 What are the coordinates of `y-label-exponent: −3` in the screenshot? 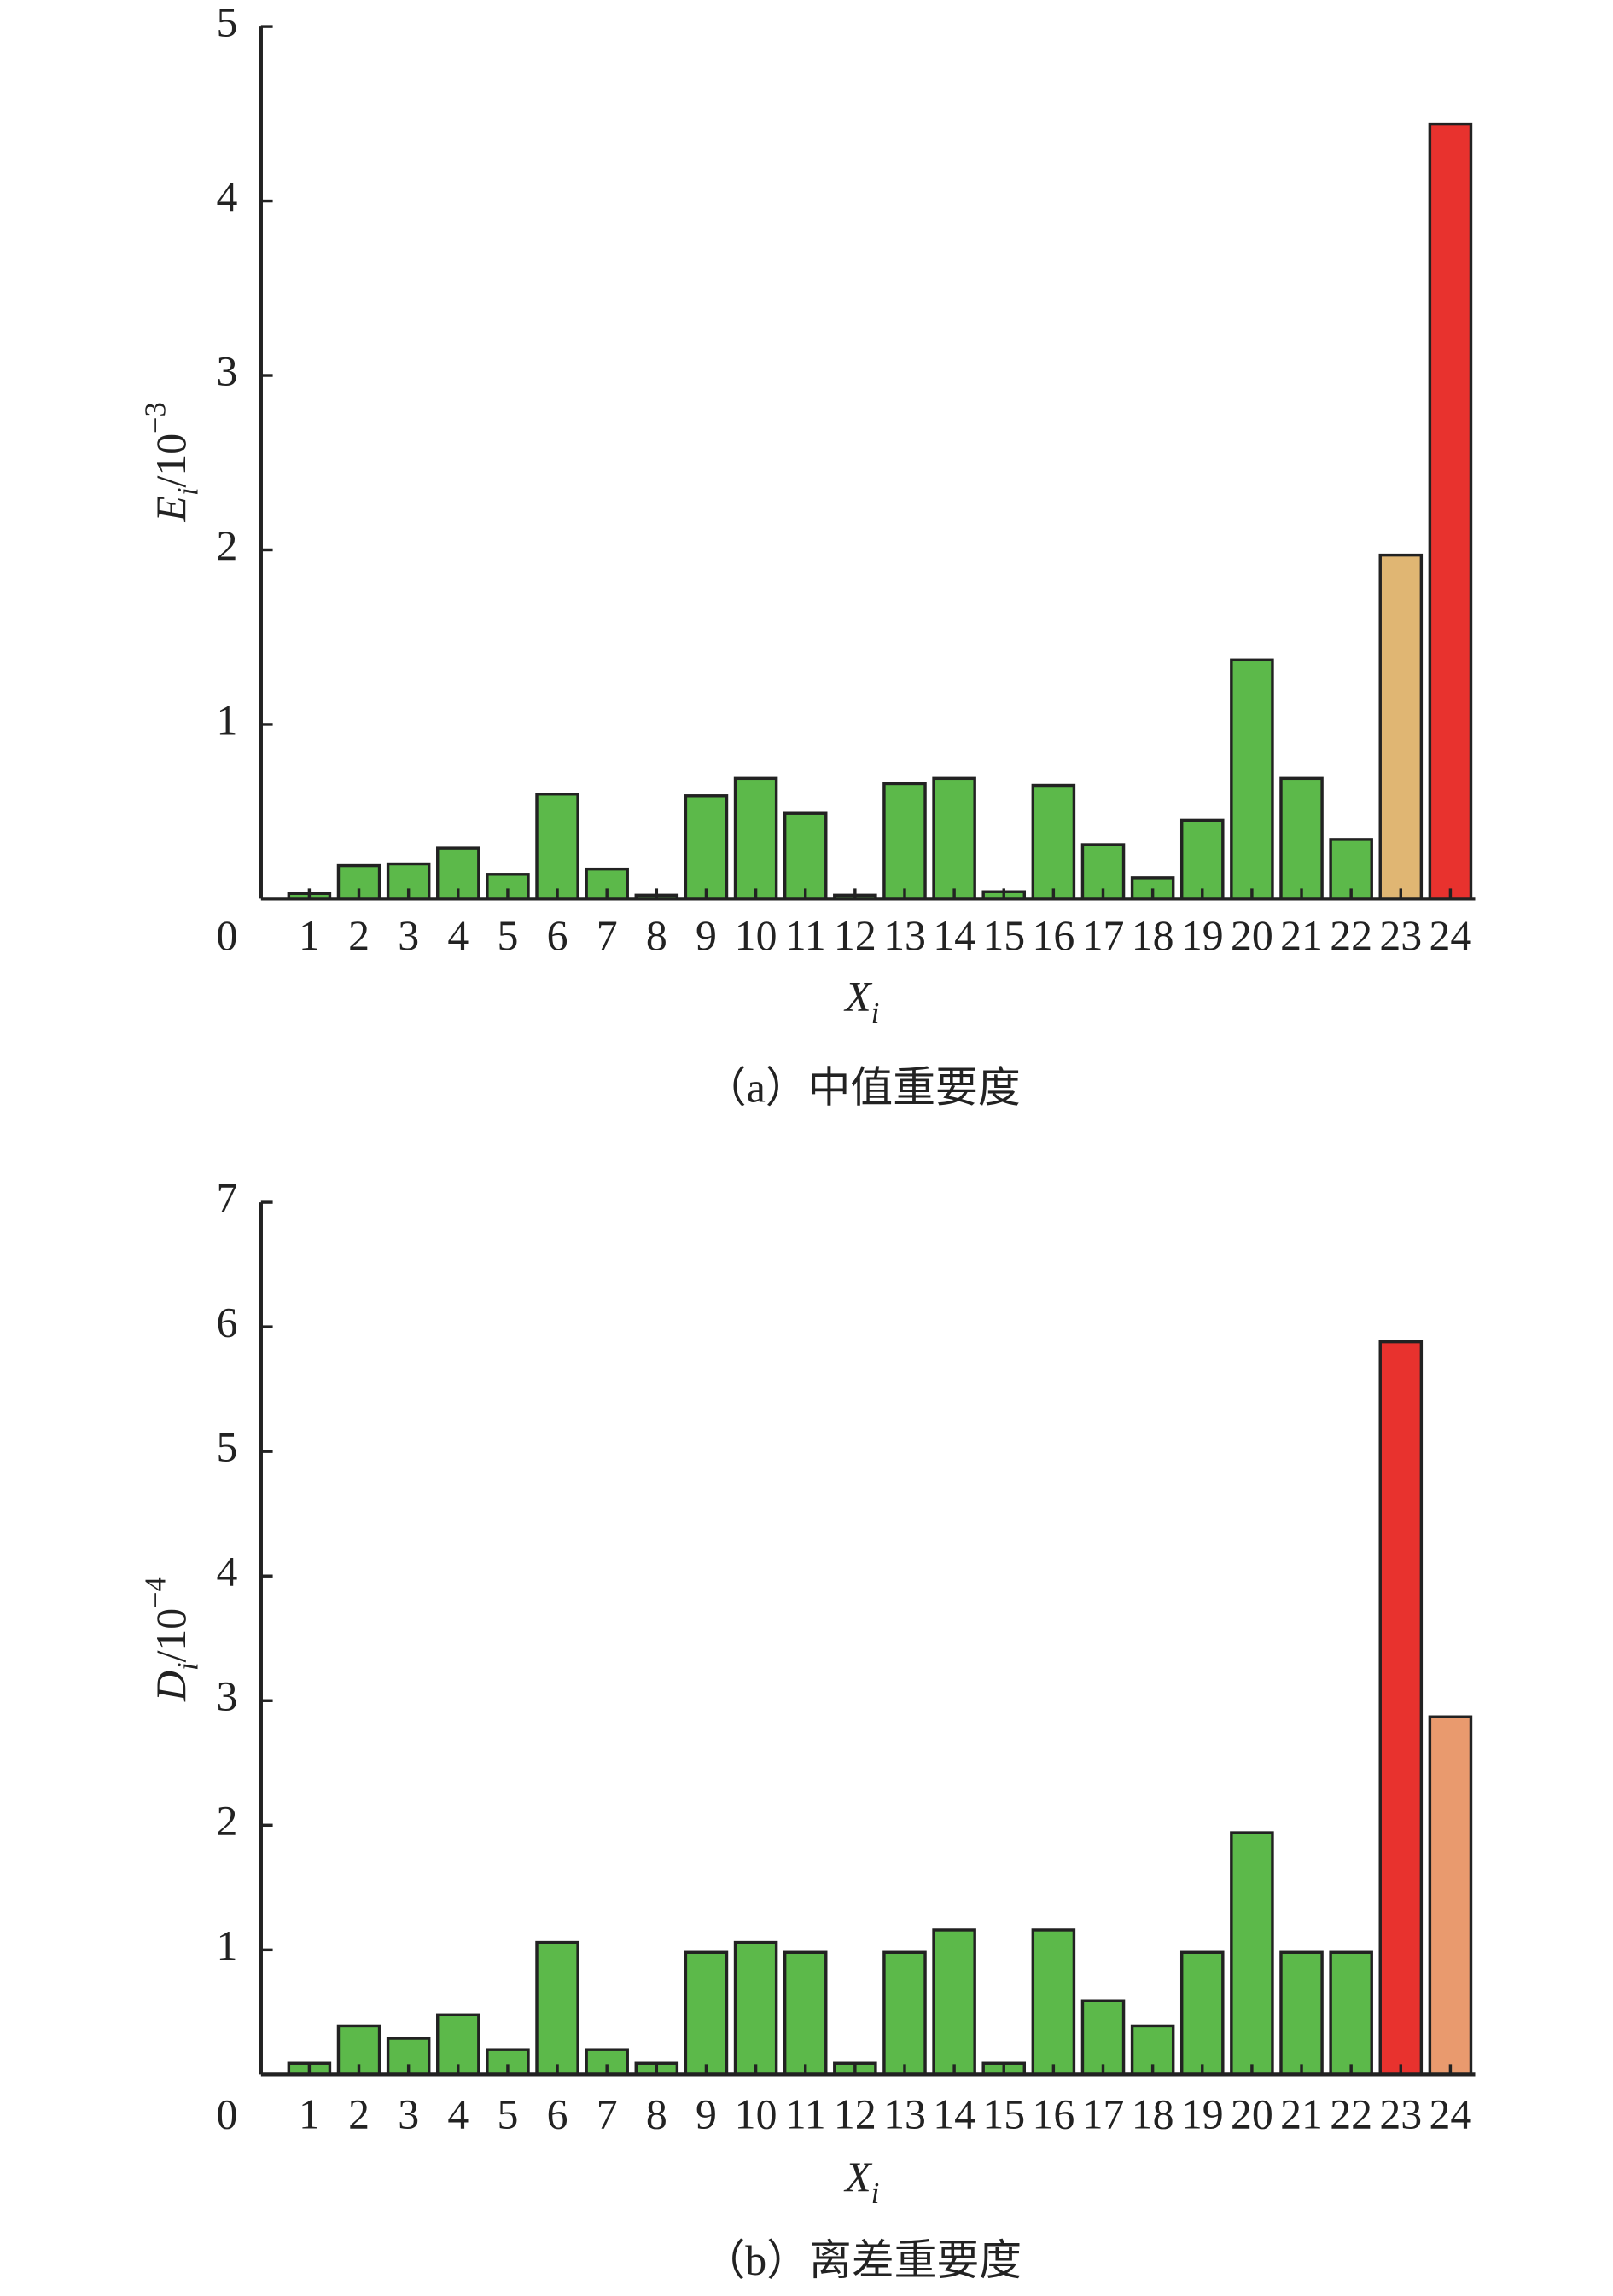 It's located at (155, 417).